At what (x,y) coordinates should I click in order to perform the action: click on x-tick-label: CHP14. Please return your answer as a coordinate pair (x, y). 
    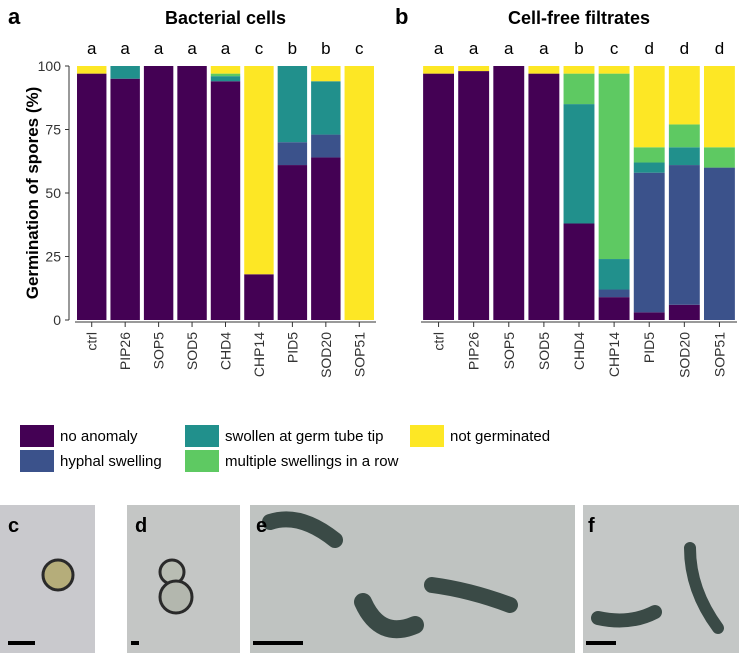
    Looking at the image, I should click on (259, 354).